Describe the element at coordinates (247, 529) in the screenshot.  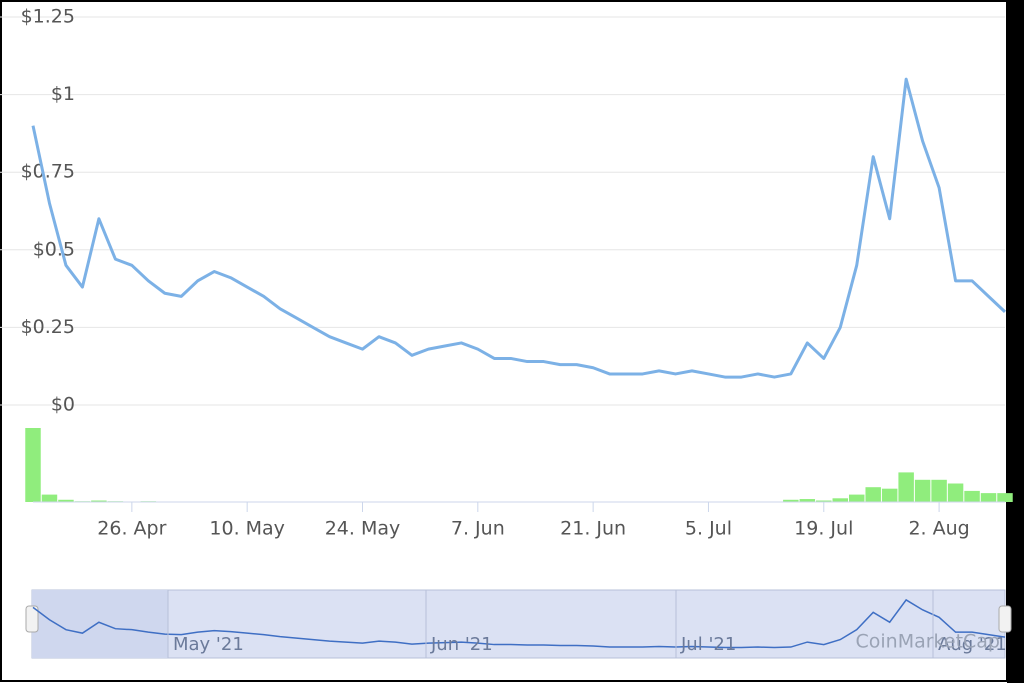
I see `x-tick-label: 10. May` at that location.